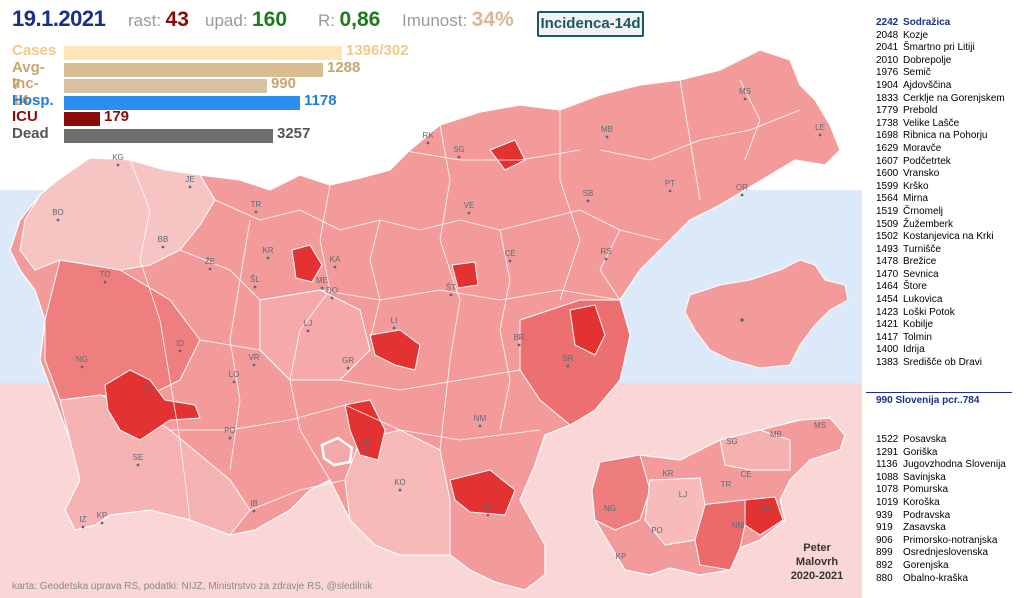 The image size is (1024, 598). Describe the element at coordinates (946, 553) in the screenshot. I see `list-name: Osrednjeslovenska` at that location.